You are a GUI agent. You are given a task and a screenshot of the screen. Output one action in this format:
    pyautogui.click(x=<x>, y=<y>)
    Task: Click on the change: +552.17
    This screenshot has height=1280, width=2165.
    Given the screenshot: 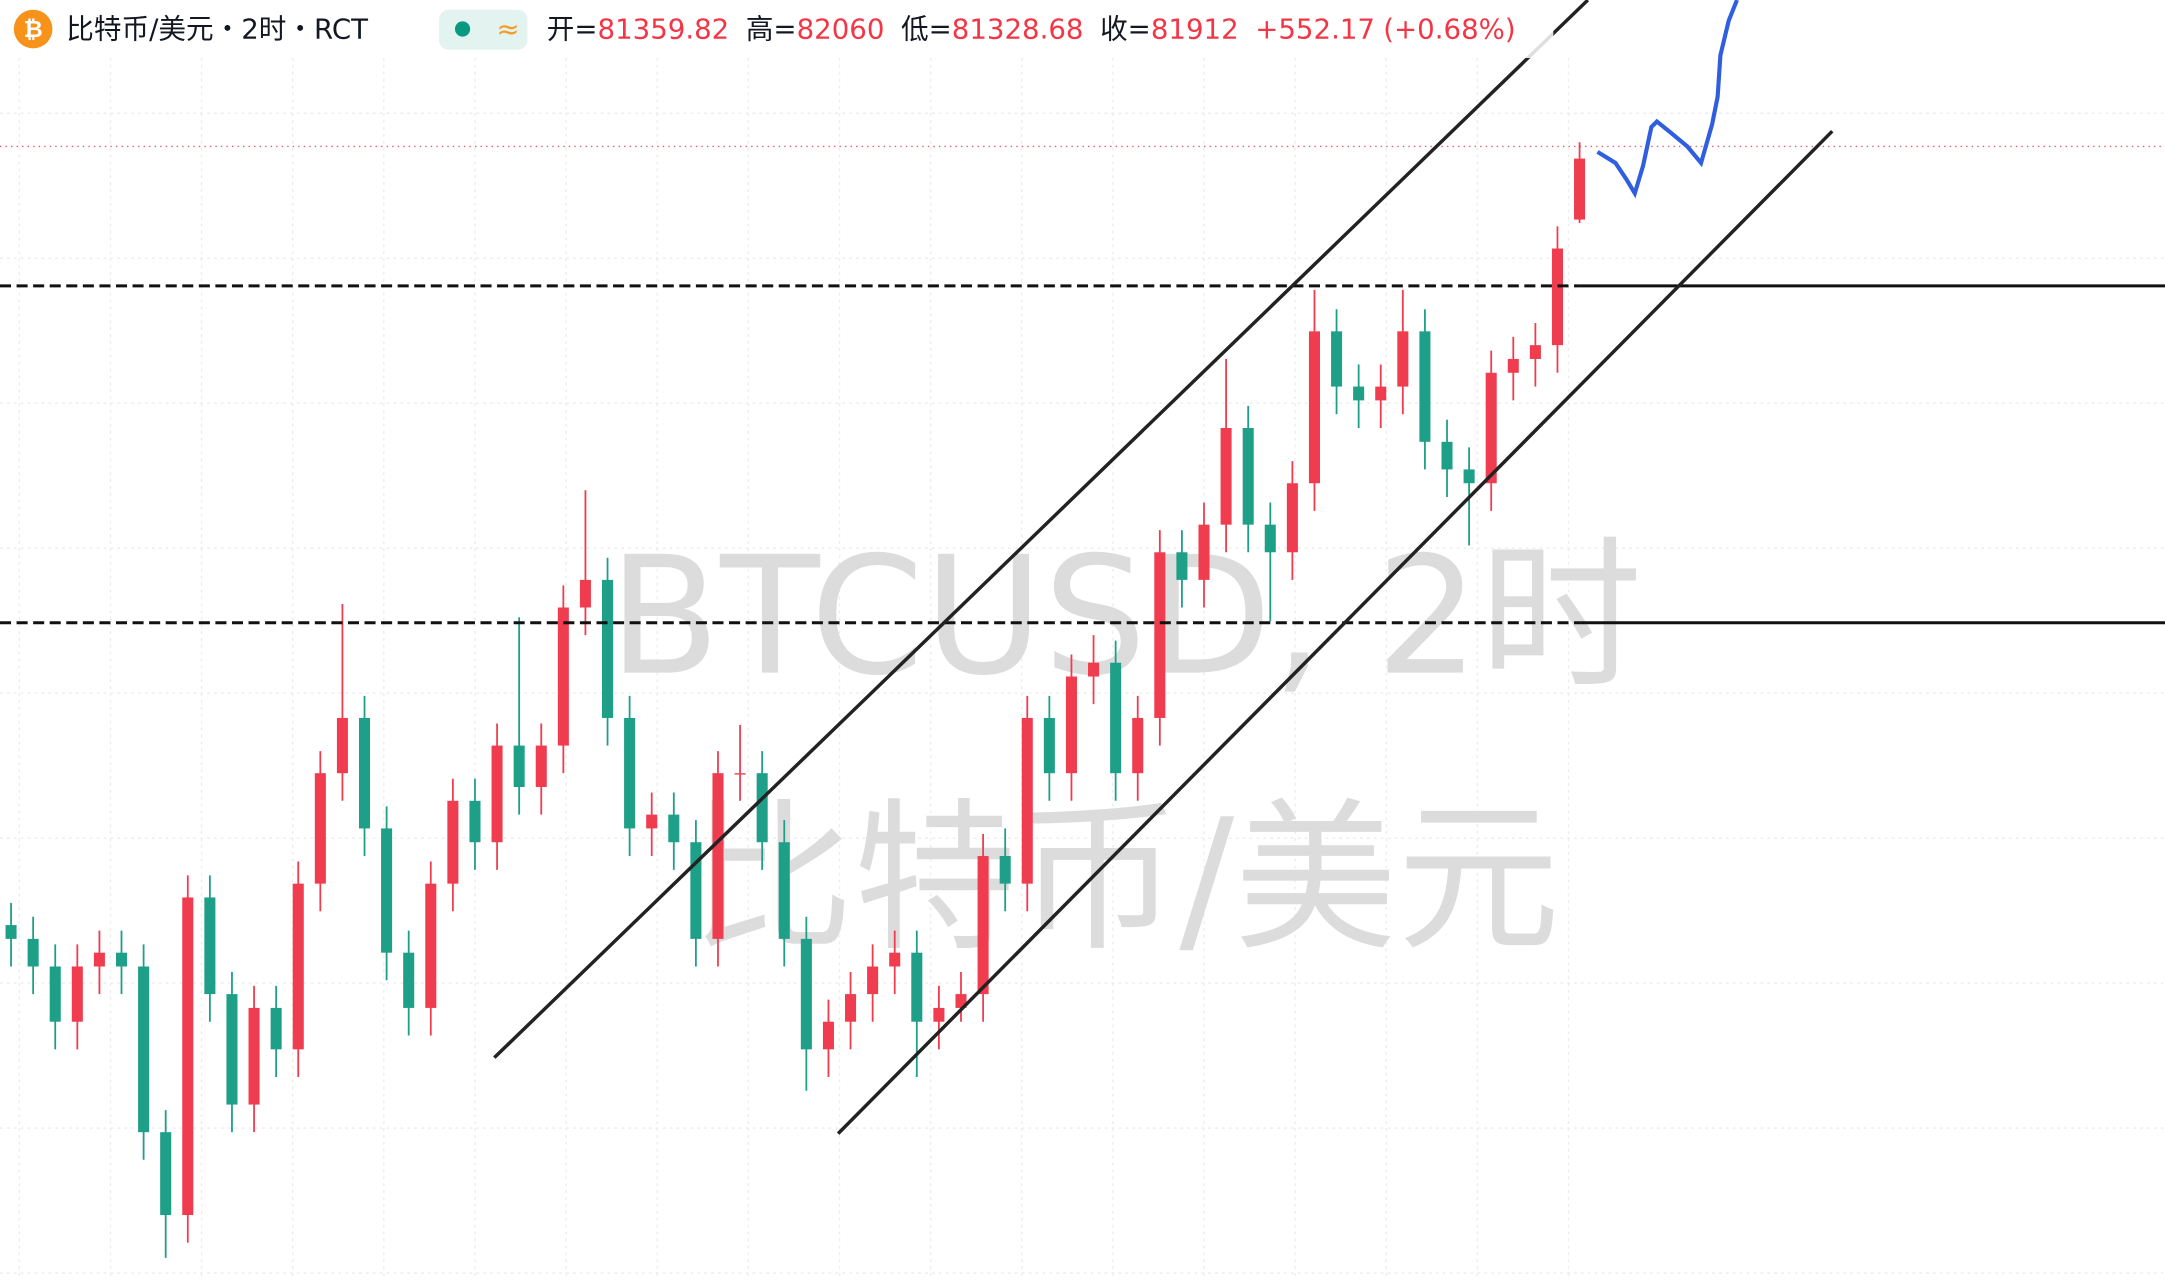 What is the action you would take?
    pyautogui.click(x=1315, y=28)
    